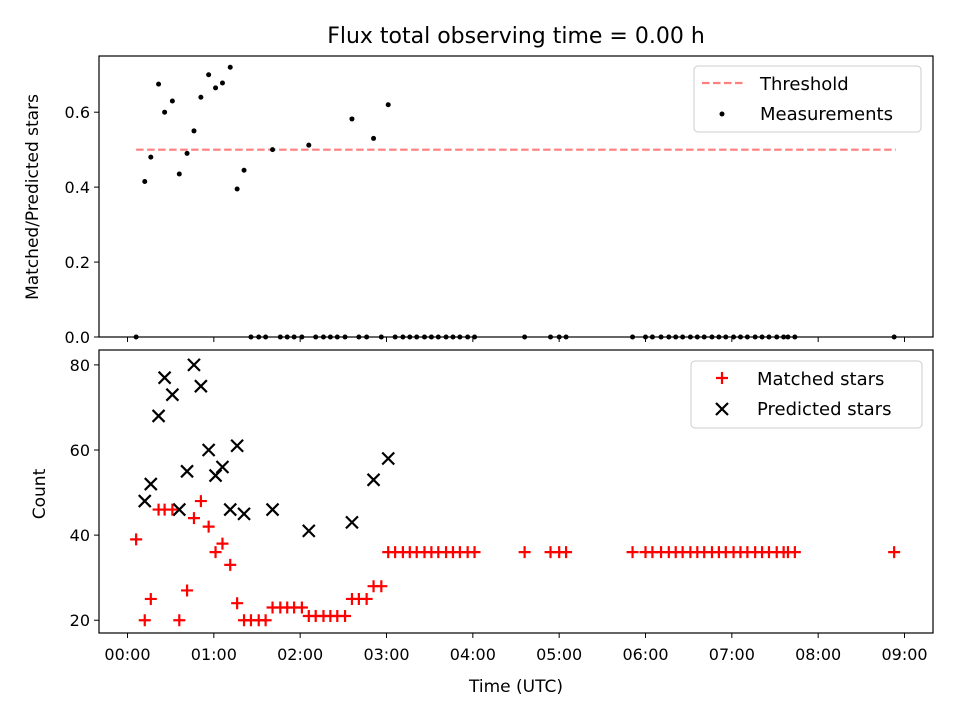 Image resolution: width=960 pixels, height=720 pixels. Describe the element at coordinates (722, 114) in the screenshot. I see `legend-measurements-swatch` at that location.